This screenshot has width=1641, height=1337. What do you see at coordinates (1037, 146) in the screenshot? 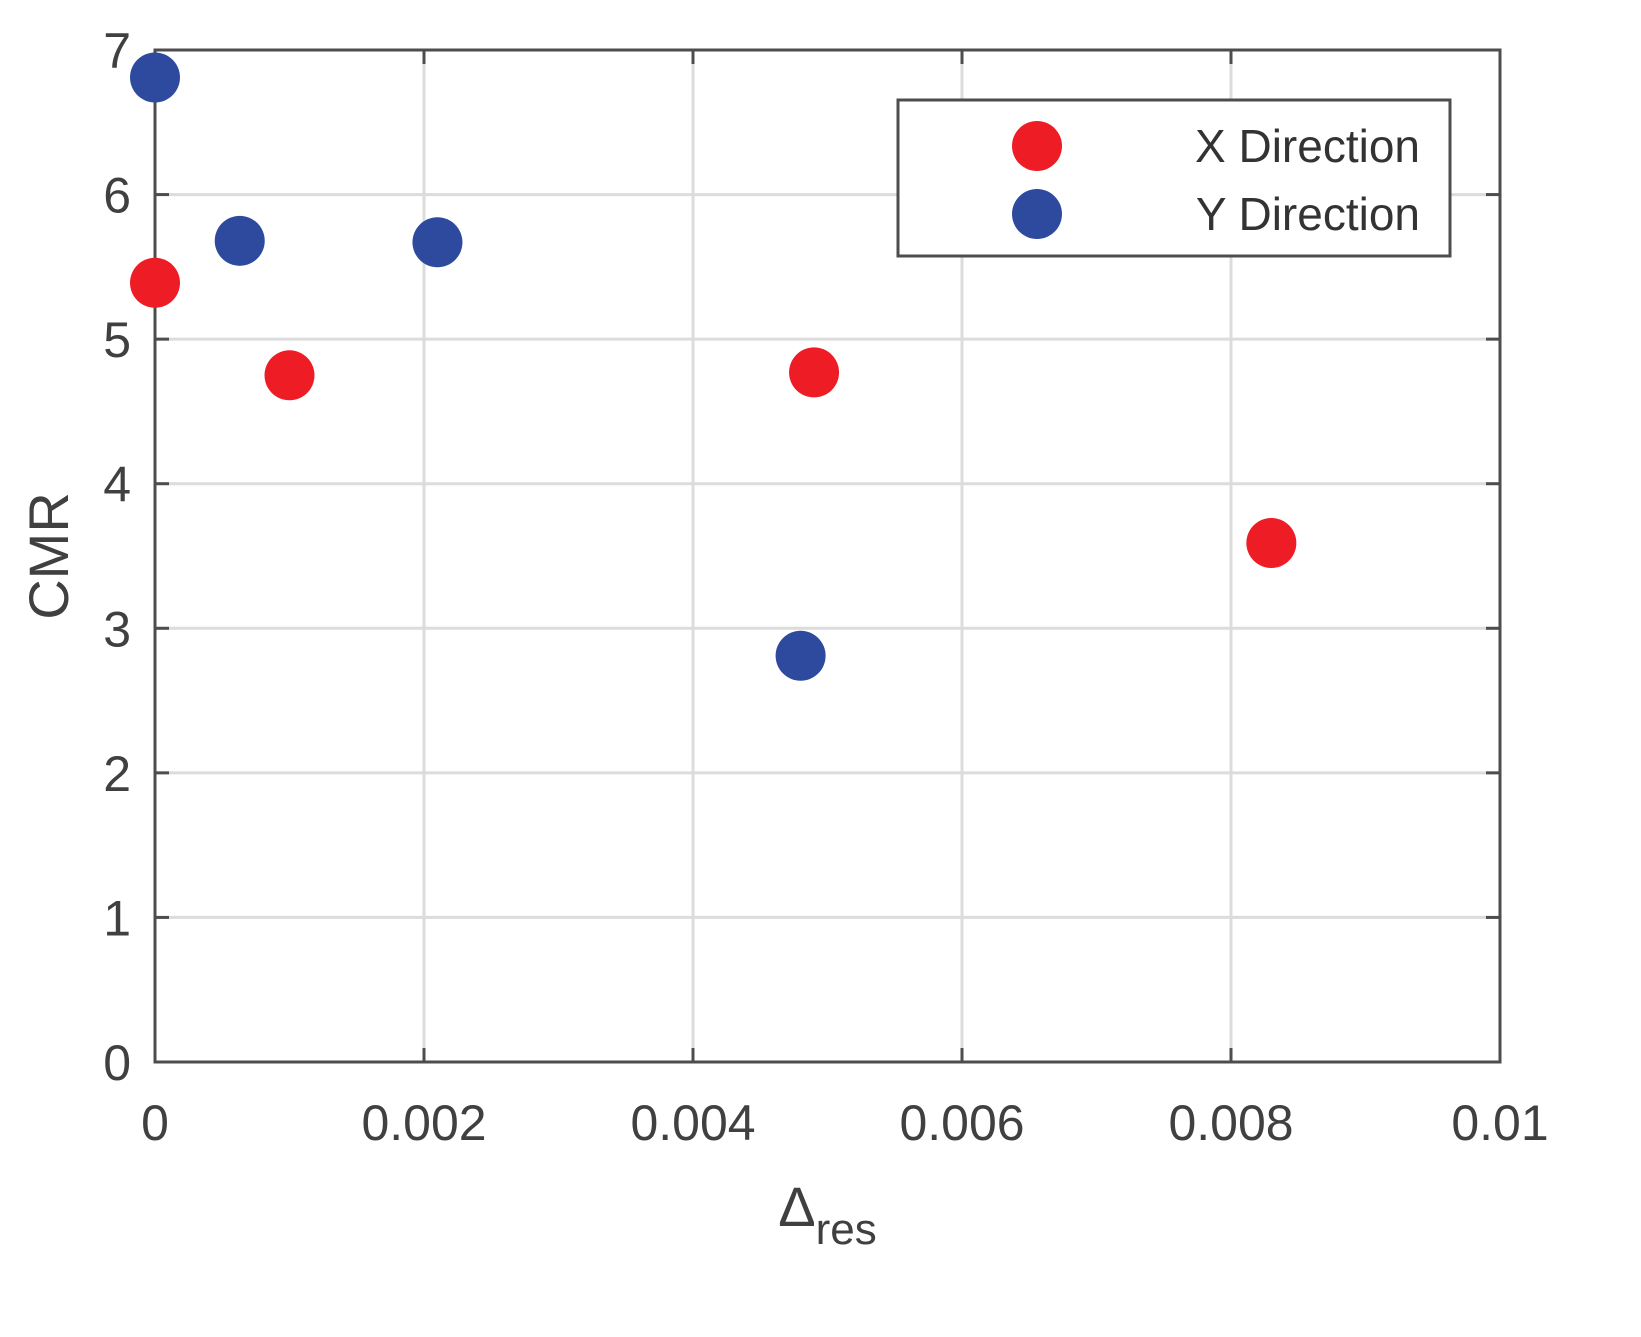
I see `legend-marker-x-direction` at bounding box center [1037, 146].